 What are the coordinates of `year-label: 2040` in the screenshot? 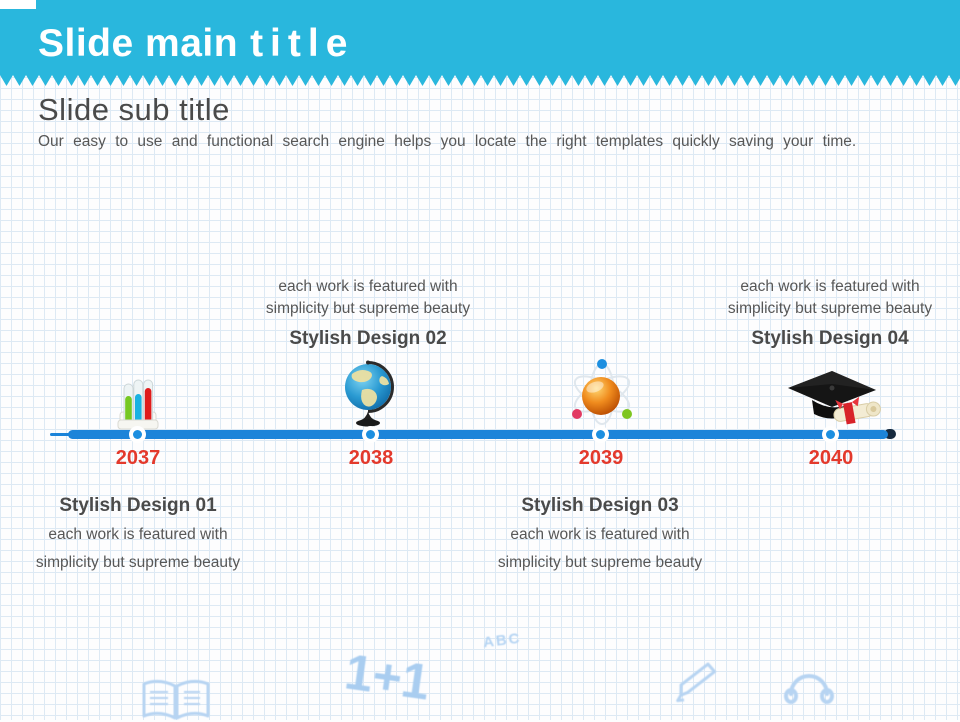 It's located at (831, 458).